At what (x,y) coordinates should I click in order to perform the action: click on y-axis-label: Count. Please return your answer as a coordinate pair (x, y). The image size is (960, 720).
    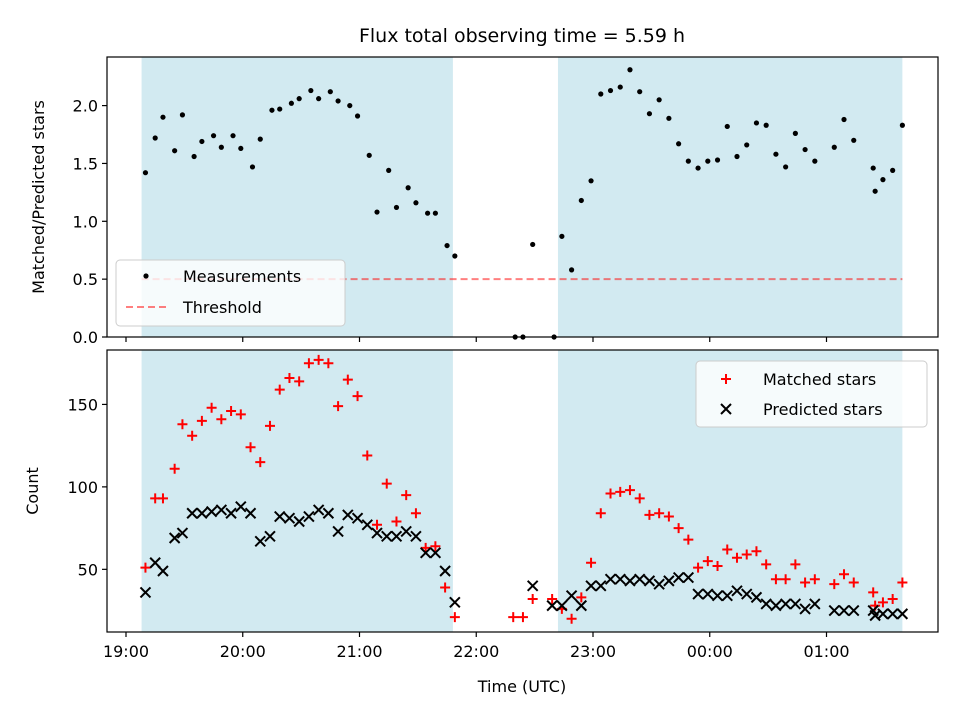
    Looking at the image, I should click on (32, 491).